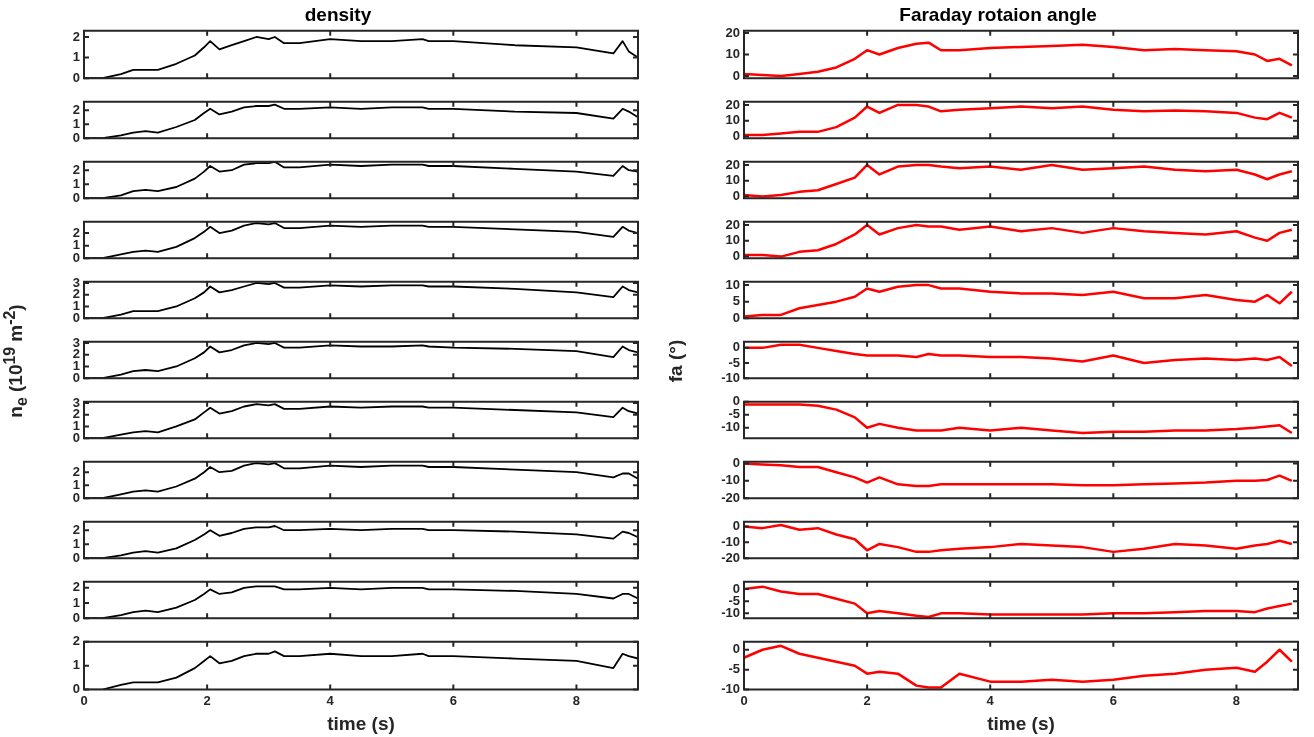 The width and height of the screenshot is (1314, 737). Describe the element at coordinates (676, 361) in the screenshot. I see `y-axis-title: fa (°)` at that location.